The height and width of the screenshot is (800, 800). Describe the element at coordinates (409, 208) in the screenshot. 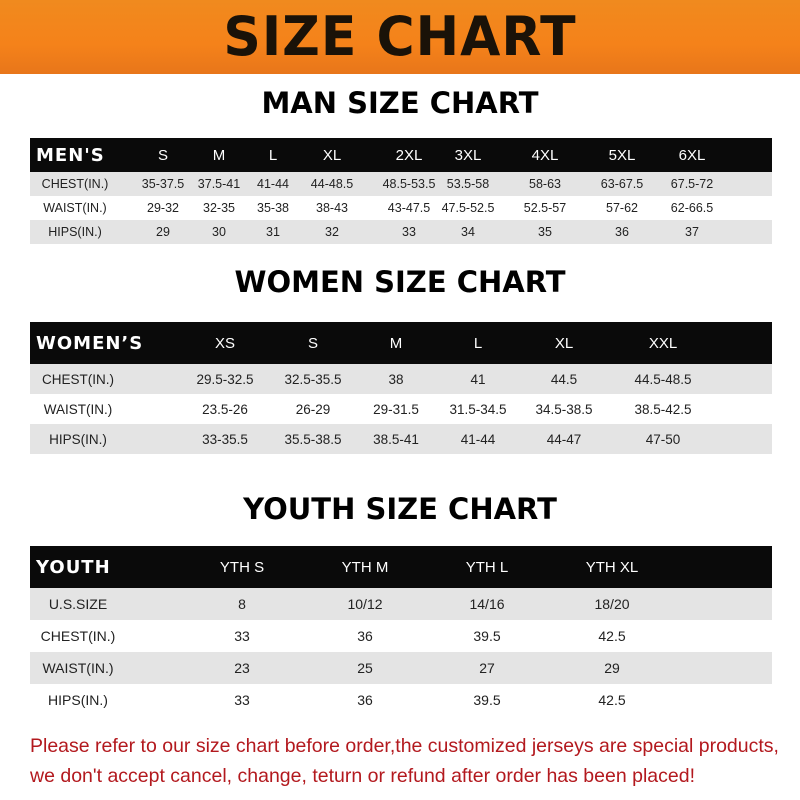

I see `table-cell: 43-47.5` at that location.